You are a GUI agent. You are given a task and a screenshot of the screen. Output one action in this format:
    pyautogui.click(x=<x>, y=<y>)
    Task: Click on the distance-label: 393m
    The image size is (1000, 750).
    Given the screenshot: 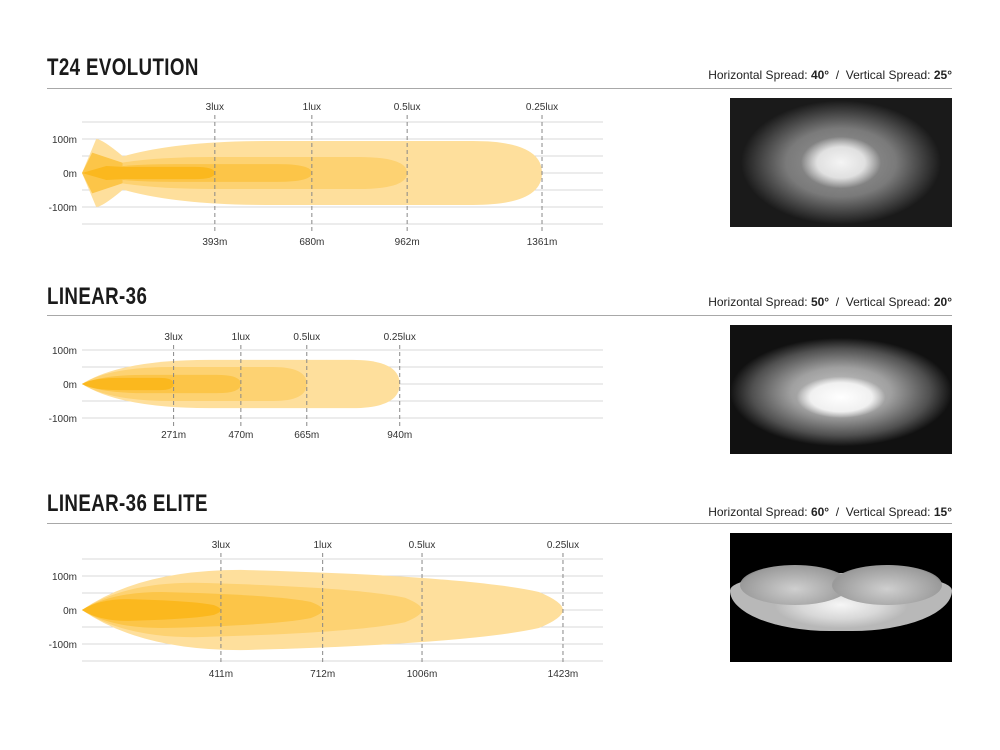 What is the action you would take?
    pyautogui.click(x=214, y=242)
    